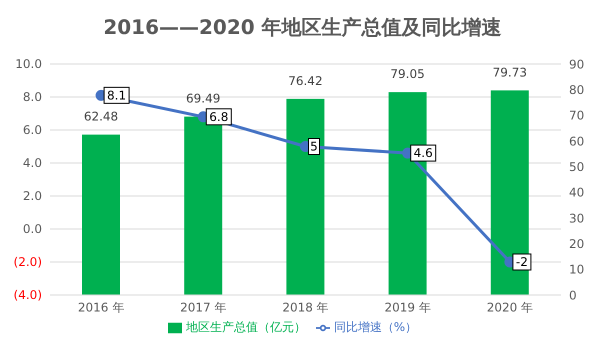 This screenshot has width=605, height=340. What do you see at coordinates (576, 115) in the screenshot?
I see `y2-tick-label: 70` at bounding box center [576, 115].